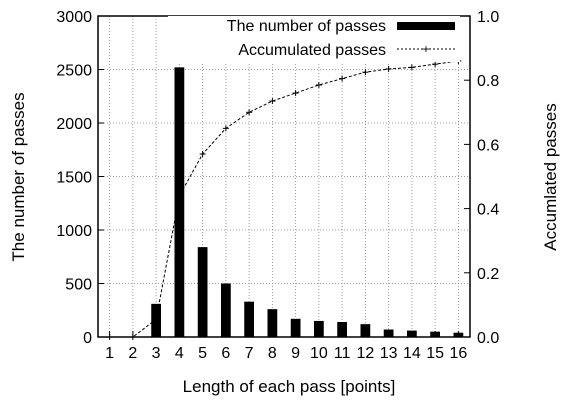 The width and height of the screenshot is (563, 405). Describe the element at coordinates (202, 353) in the screenshot. I see `x-tick-label: 5` at that location.